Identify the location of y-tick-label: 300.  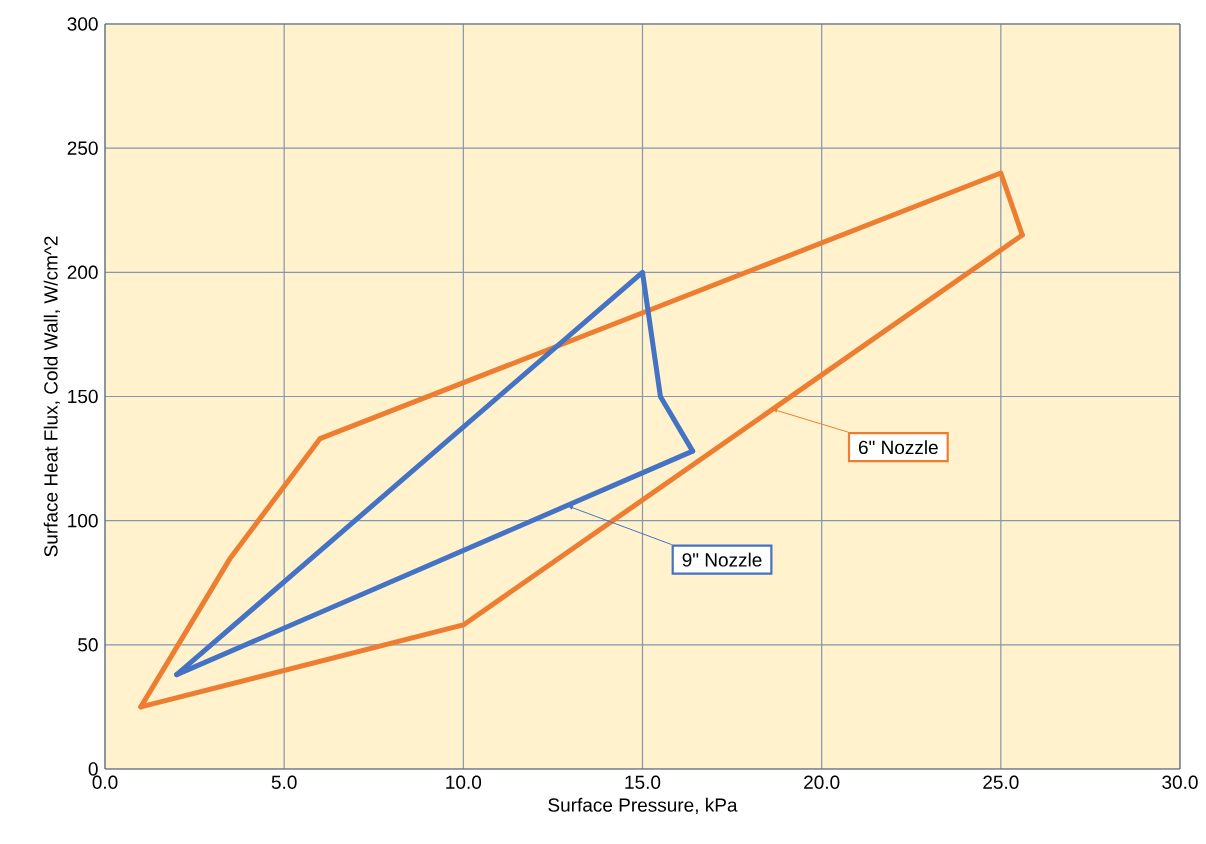
(82, 24).